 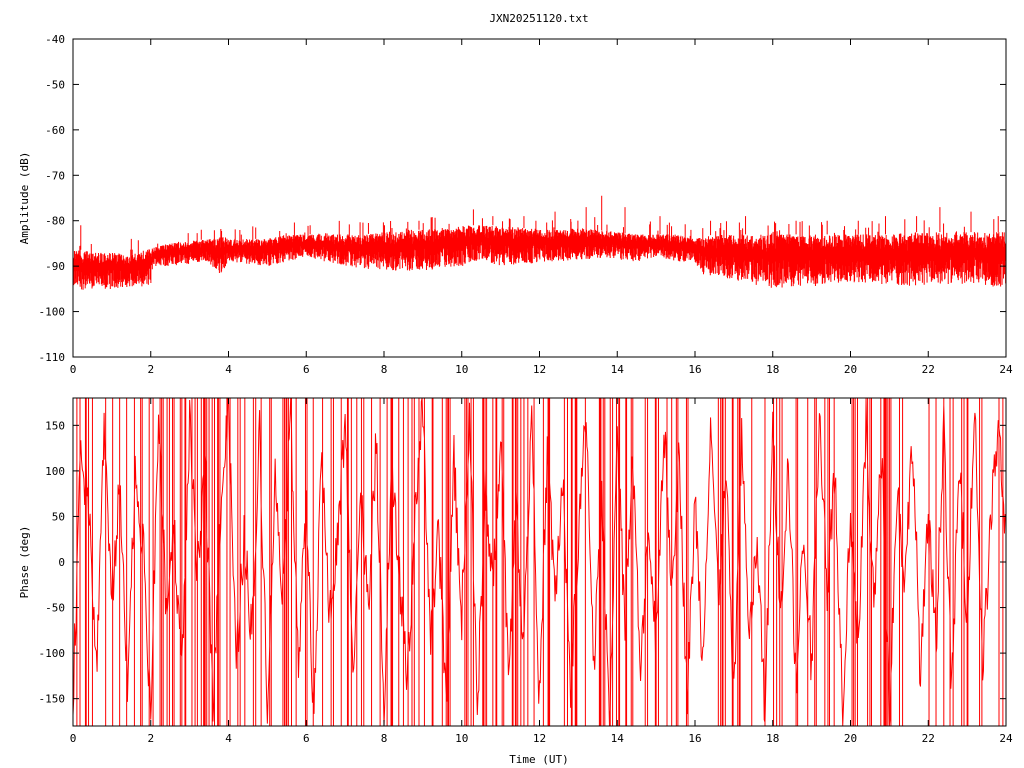 What do you see at coordinates (55, 39) in the screenshot?
I see `amplitude-y-tick-label: -40` at bounding box center [55, 39].